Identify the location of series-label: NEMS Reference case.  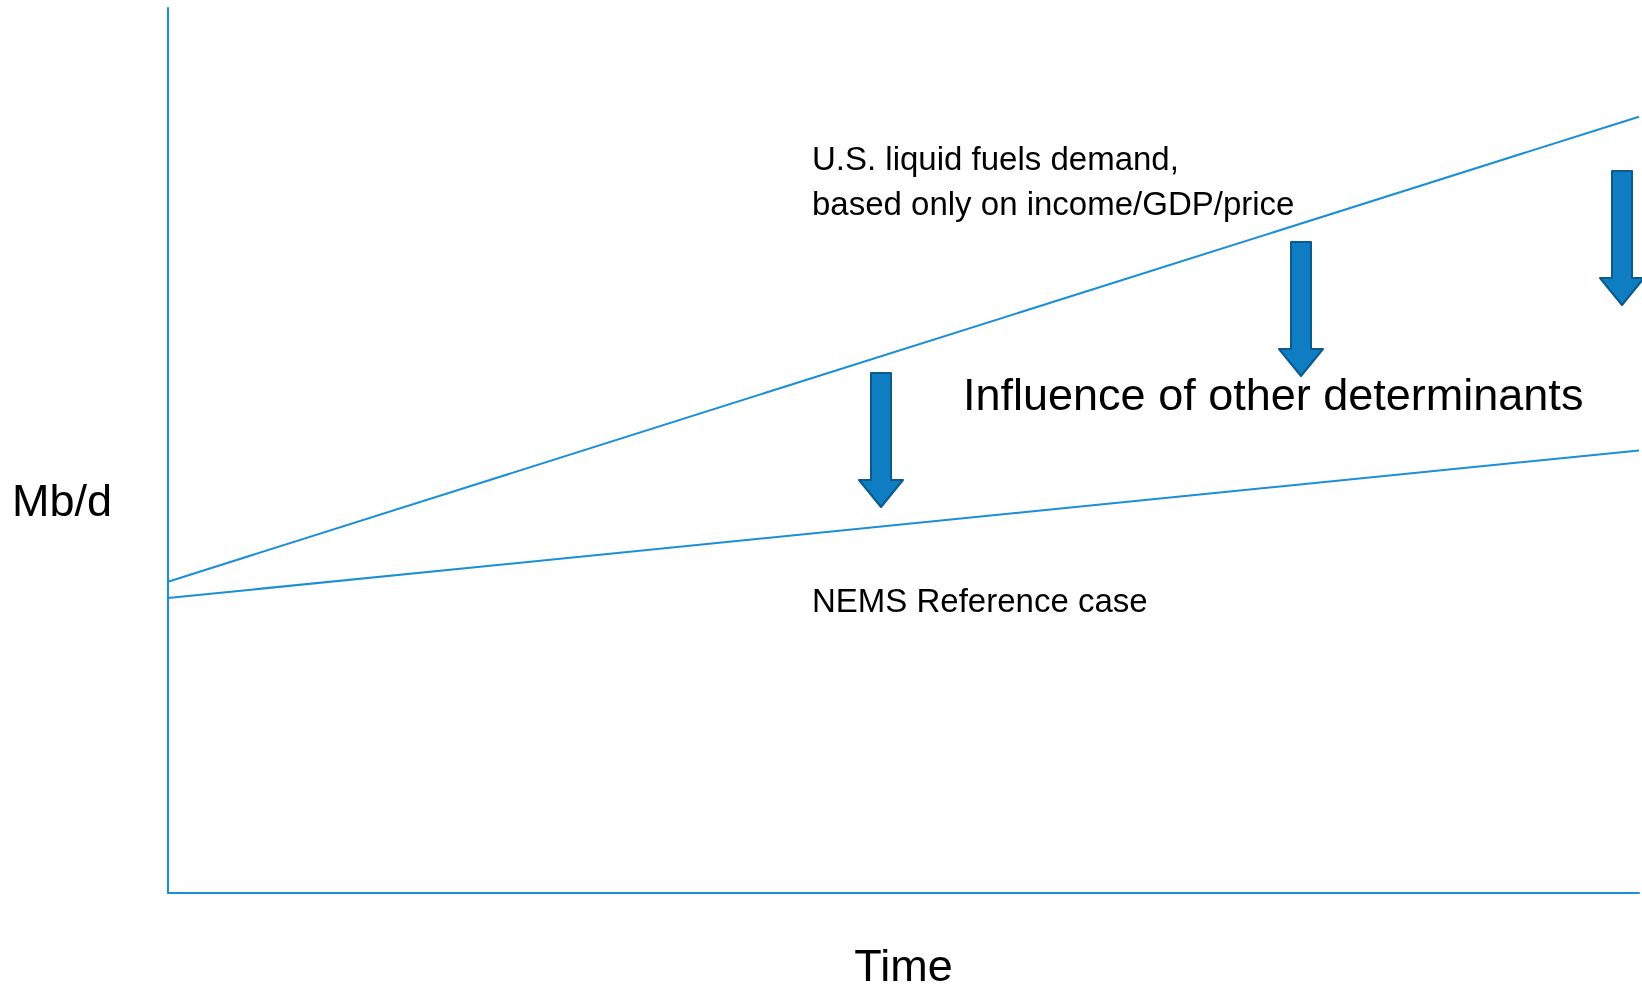
(980, 600).